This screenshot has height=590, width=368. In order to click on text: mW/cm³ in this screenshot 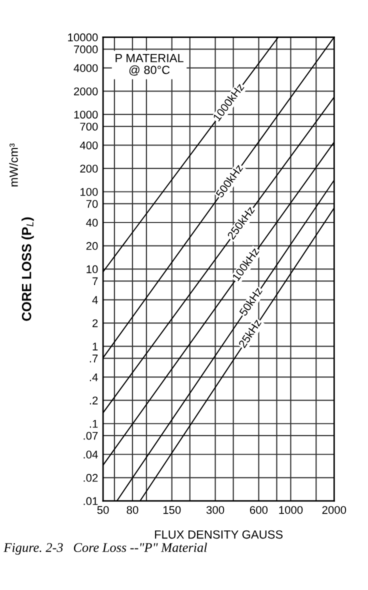, I will do `click(13, 164)`.